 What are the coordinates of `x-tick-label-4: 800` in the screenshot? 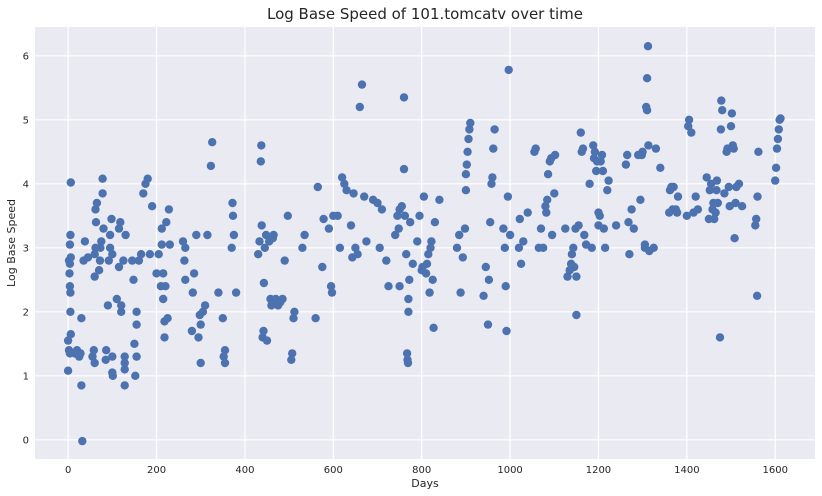 It's located at (421, 470).